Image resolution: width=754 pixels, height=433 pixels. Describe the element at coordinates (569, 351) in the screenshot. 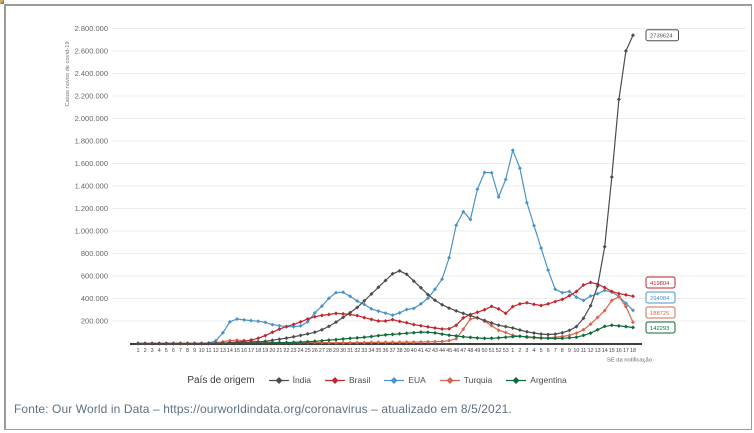

I see `x-tick-label: 9` at that location.